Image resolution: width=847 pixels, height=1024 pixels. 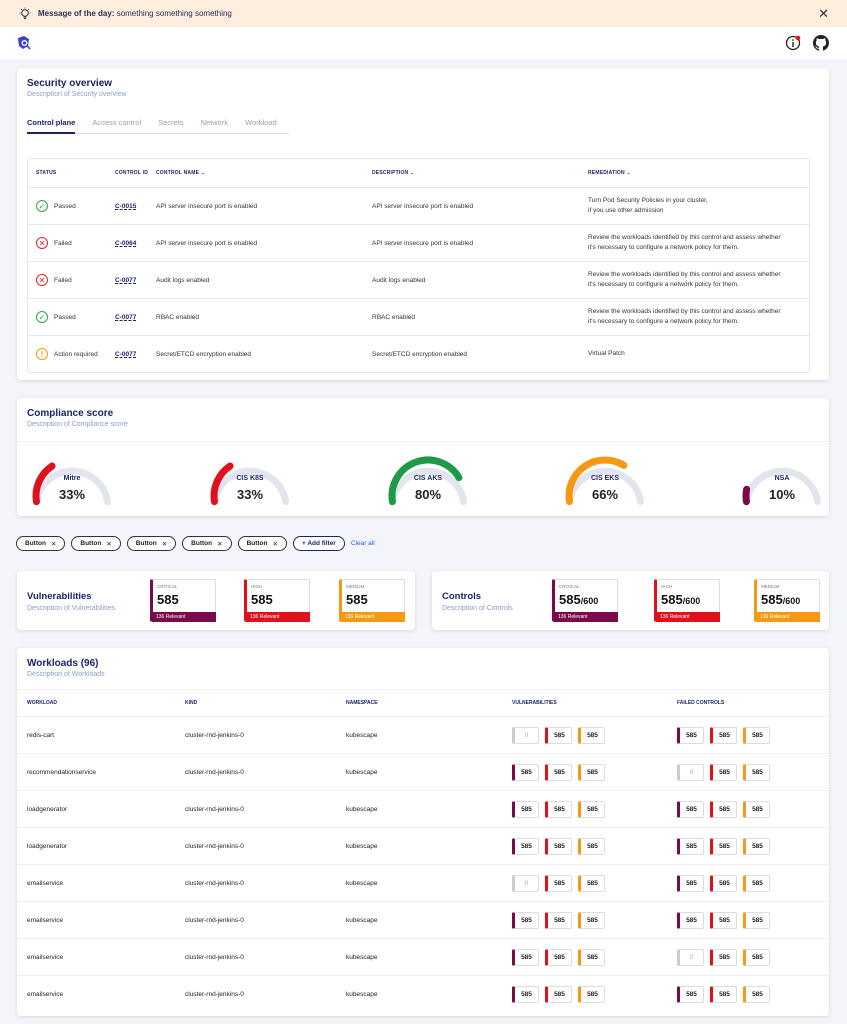 I want to click on col-namespace: NAMESPACE, so click(x=362, y=703).